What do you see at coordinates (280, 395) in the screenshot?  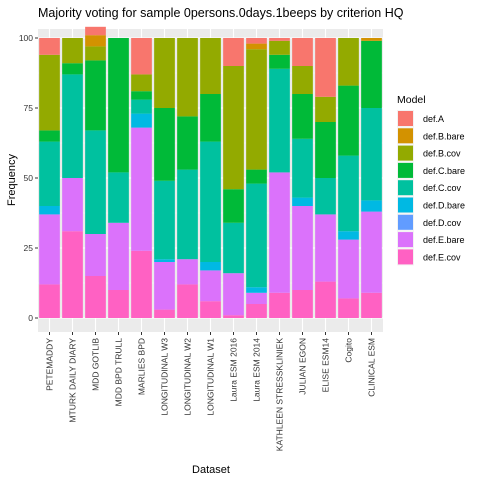 I see `x-tick-label: KATHLEEN STRESSKLINIEK` at bounding box center [280, 395].